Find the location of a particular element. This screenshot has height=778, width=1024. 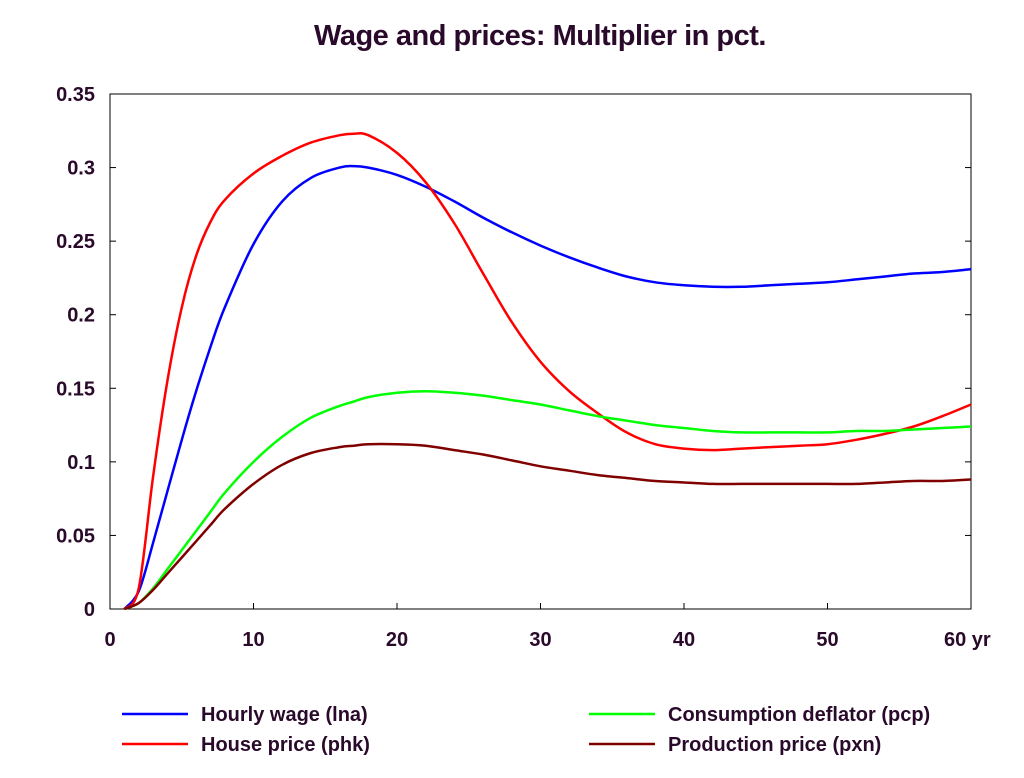

y-tick-label: 0.25 is located at coordinates (75, 242).